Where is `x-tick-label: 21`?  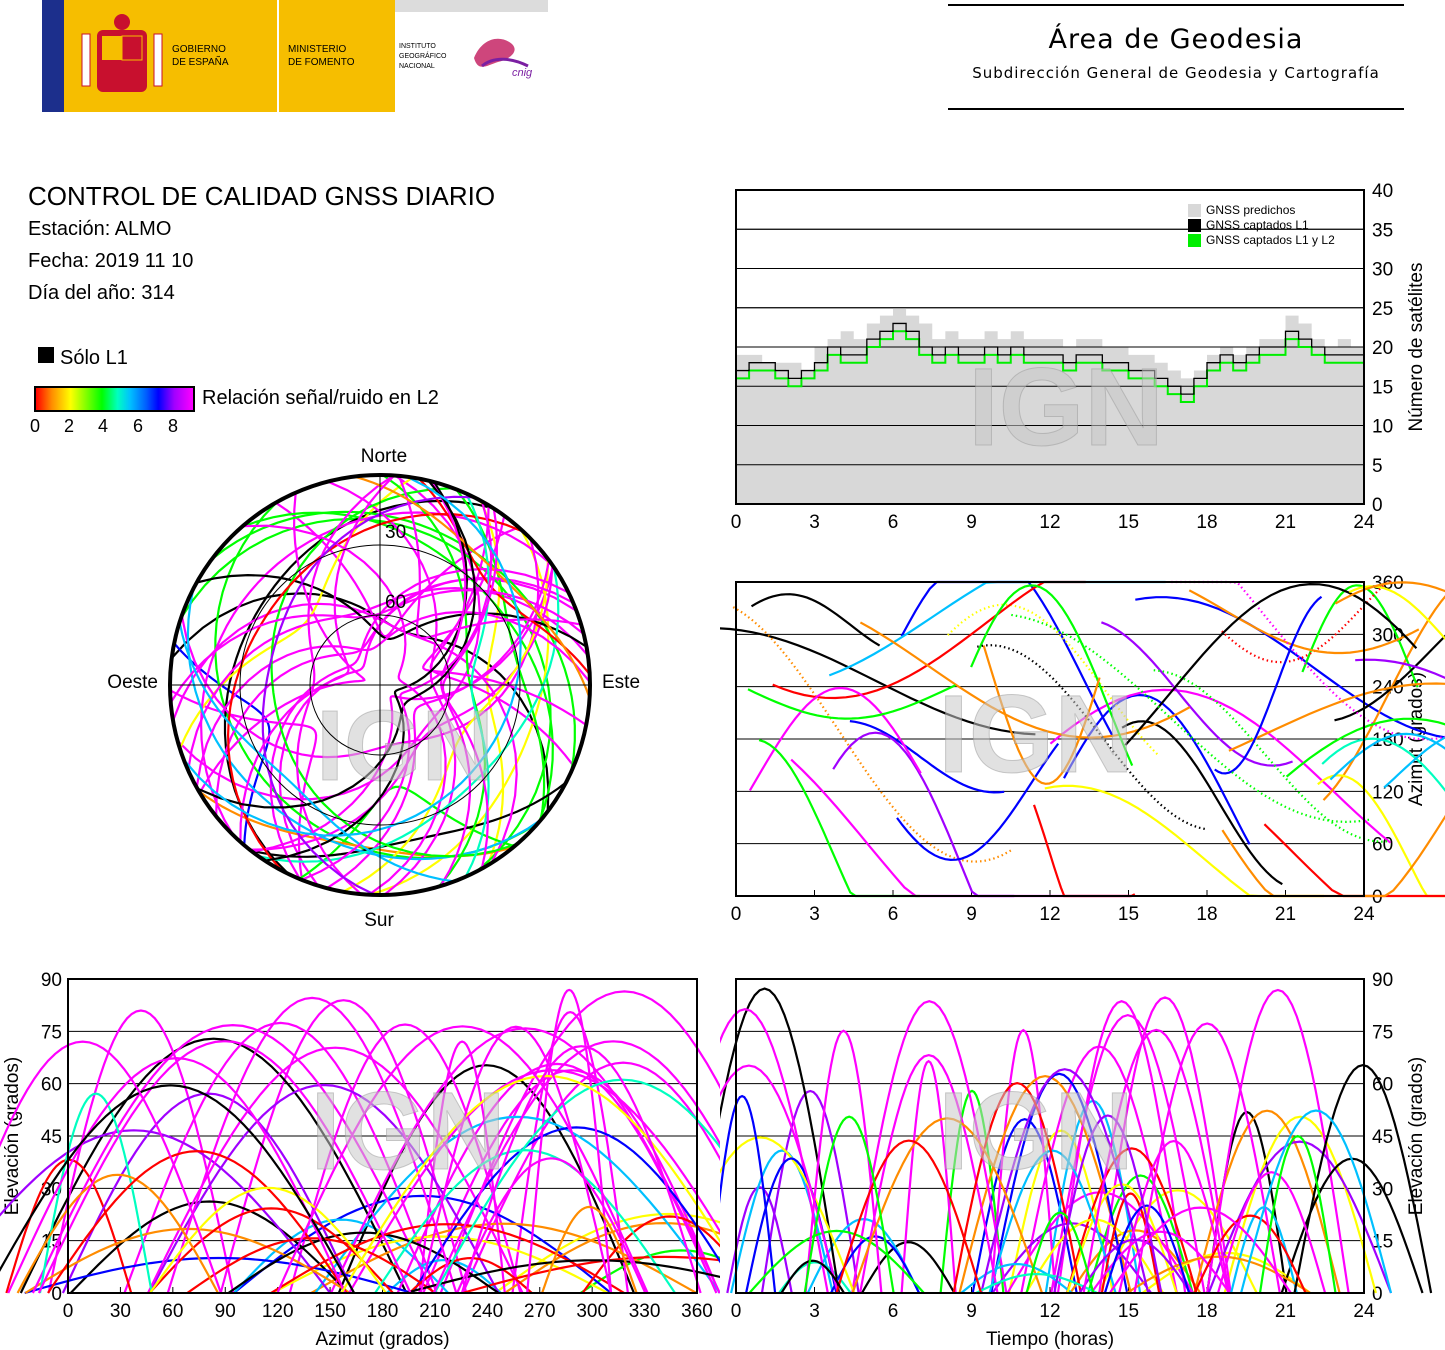
x-tick-label: 21 is located at coordinates (1285, 521).